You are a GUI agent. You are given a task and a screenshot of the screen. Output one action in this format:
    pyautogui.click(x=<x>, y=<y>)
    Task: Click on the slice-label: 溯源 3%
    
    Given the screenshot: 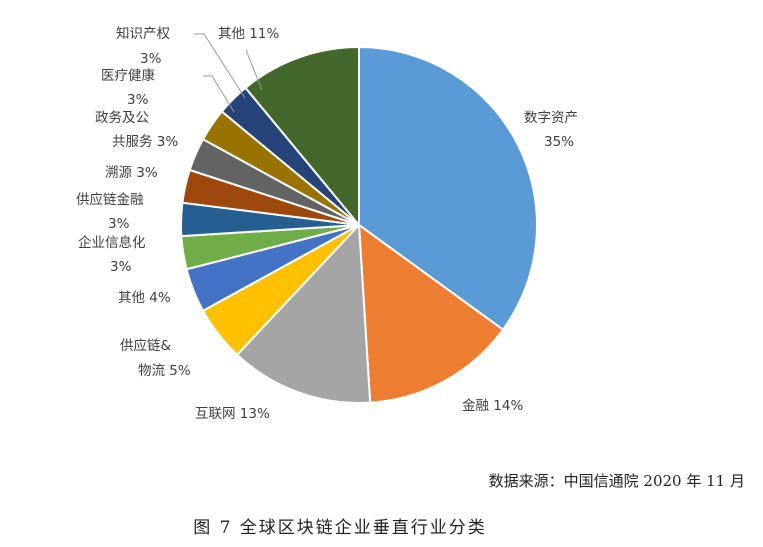 What is the action you would take?
    pyautogui.click(x=131, y=173)
    